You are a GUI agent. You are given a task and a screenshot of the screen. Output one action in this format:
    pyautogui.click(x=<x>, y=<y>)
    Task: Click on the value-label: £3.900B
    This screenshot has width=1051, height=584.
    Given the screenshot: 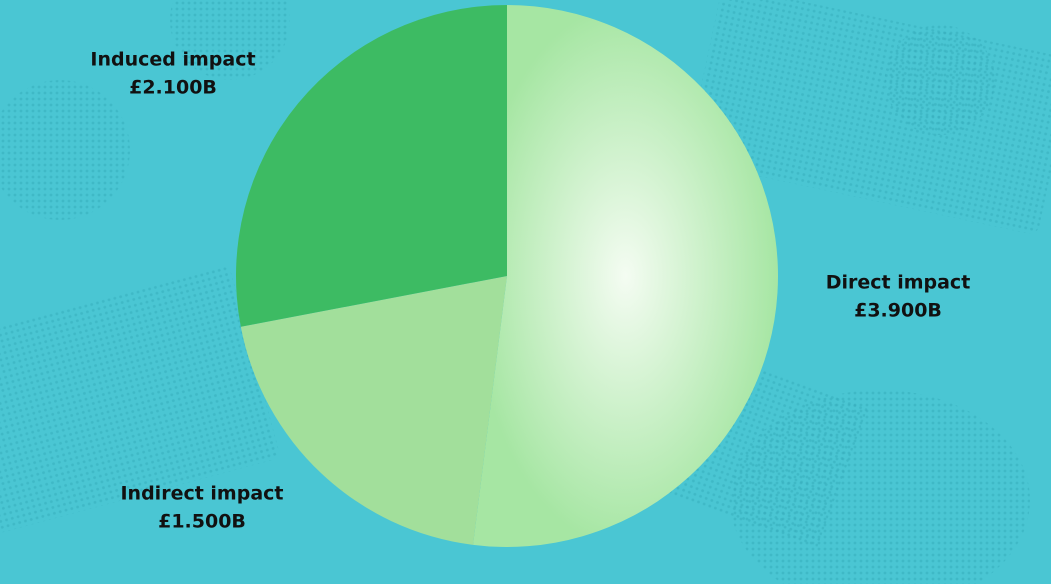 What is the action you would take?
    pyautogui.click(x=898, y=311)
    